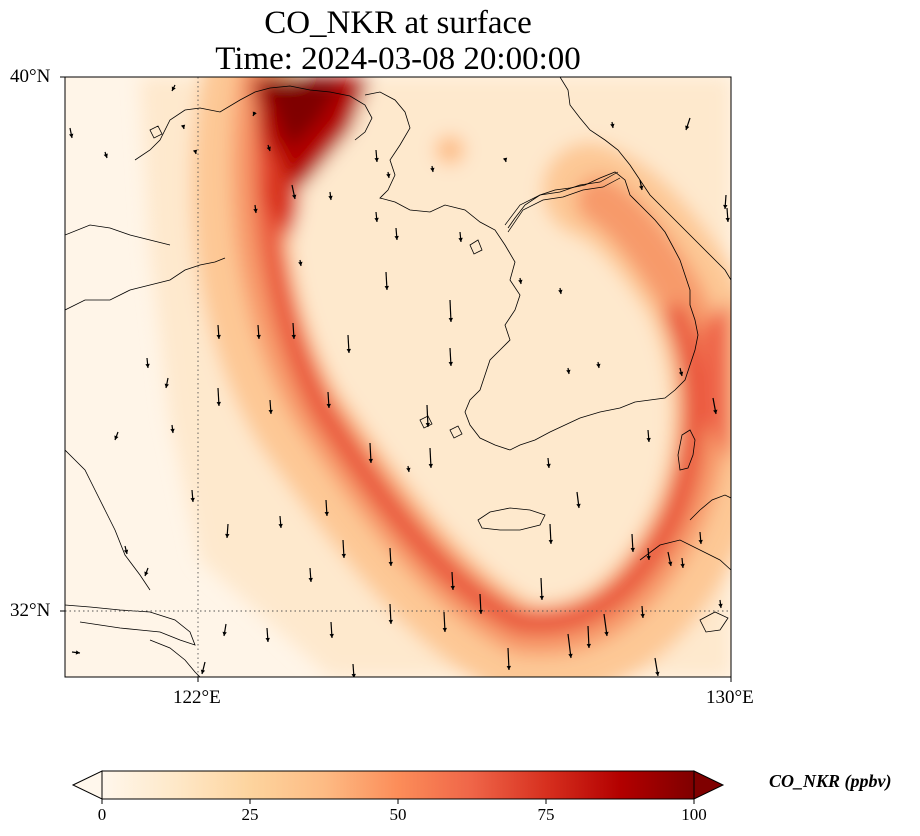 The image size is (920, 836). What do you see at coordinates (511, 519) in the screenshot?
I see `jeju-island` at bounding box center [511, 519].